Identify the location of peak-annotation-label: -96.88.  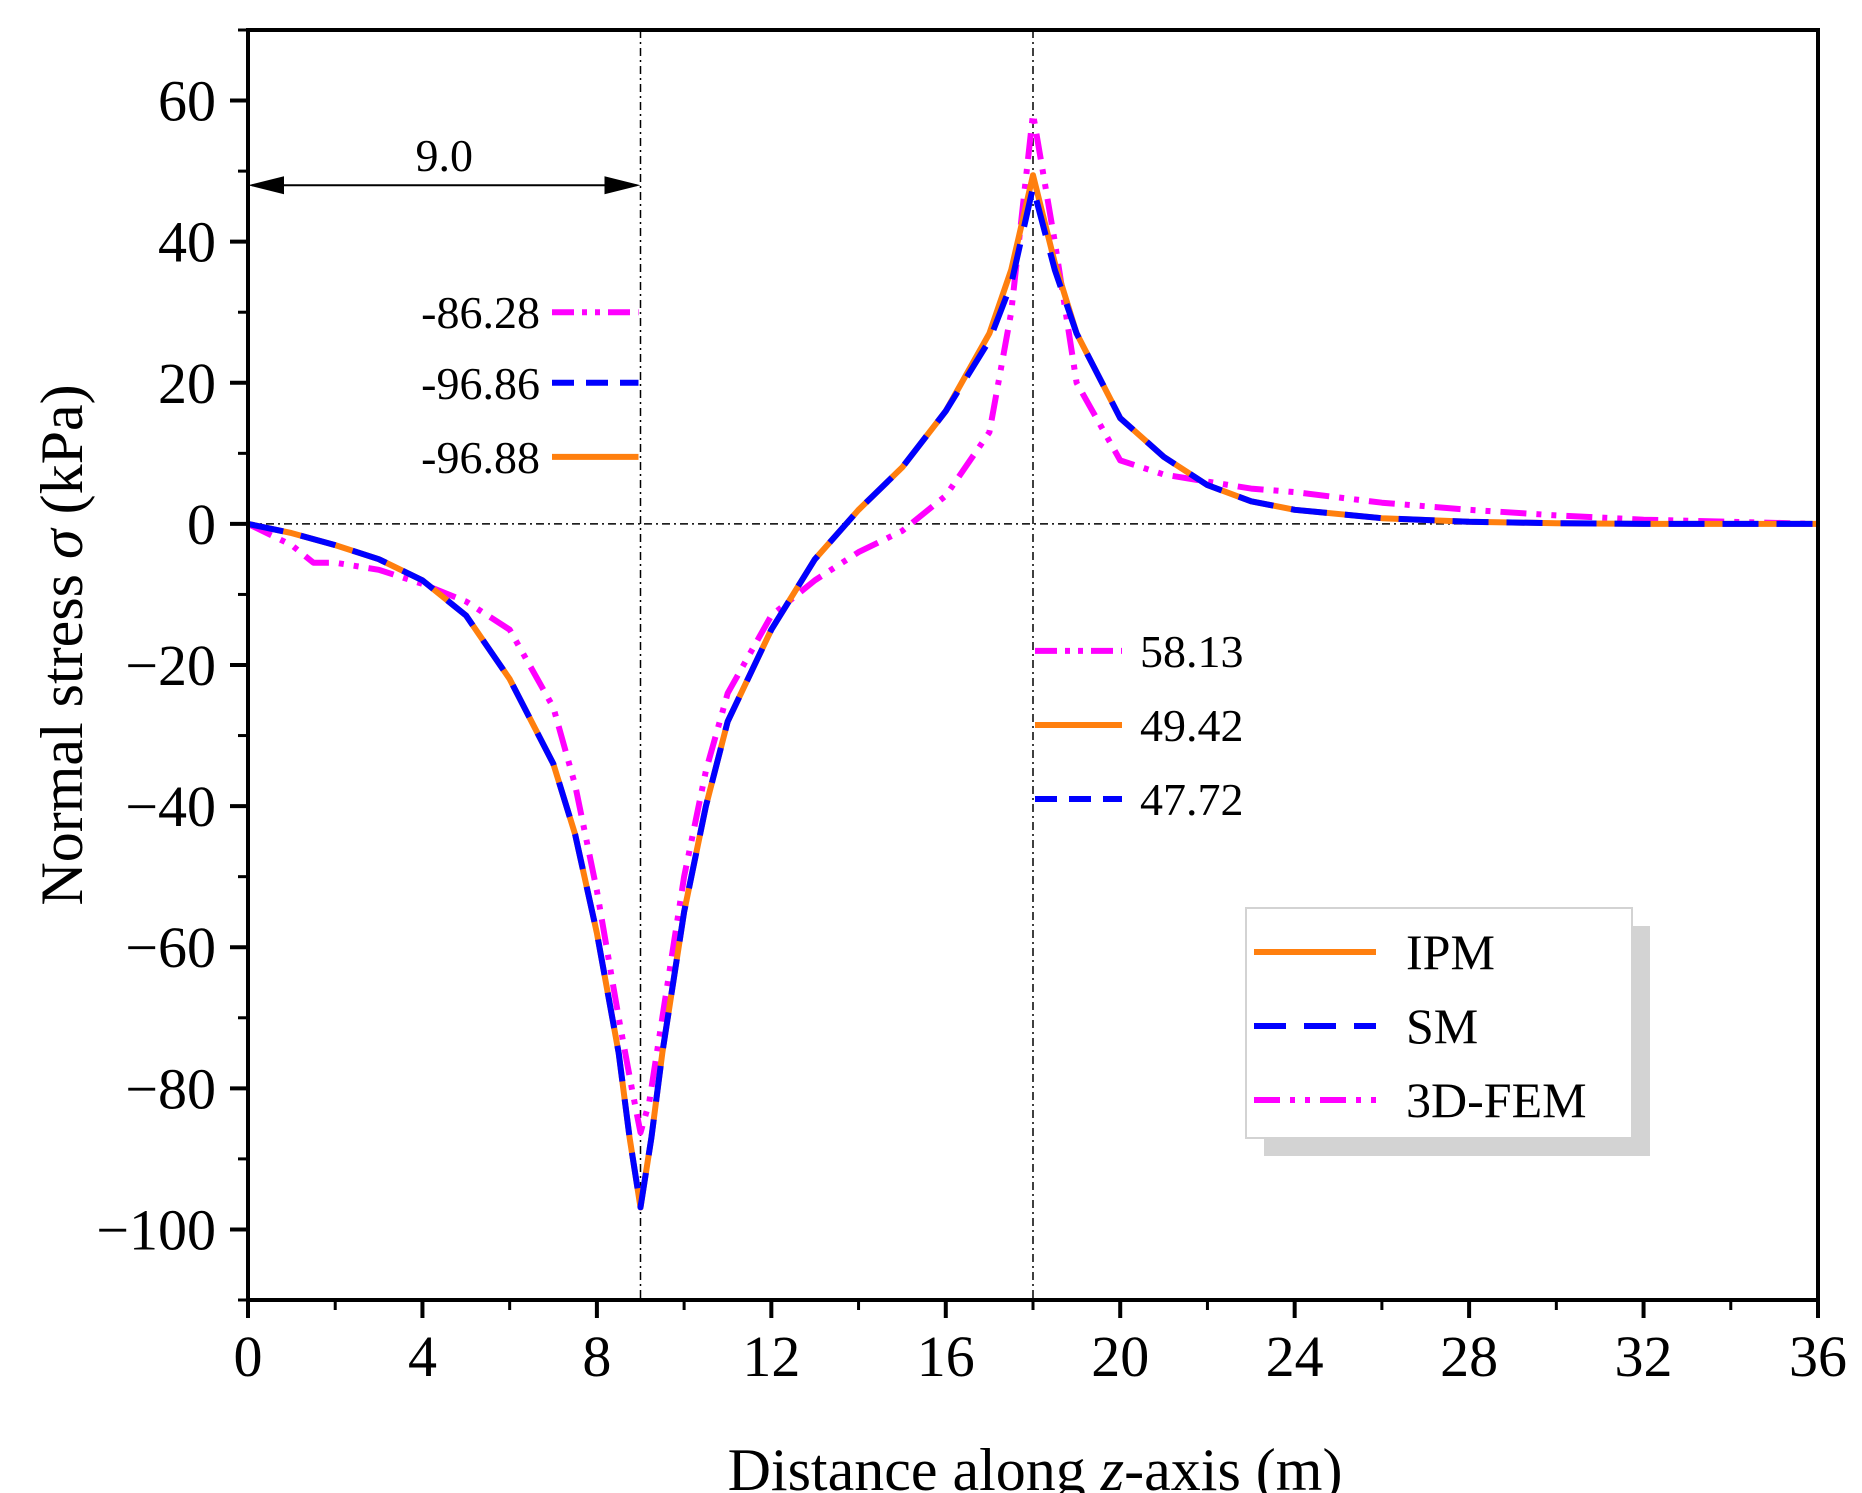
(480, 457).